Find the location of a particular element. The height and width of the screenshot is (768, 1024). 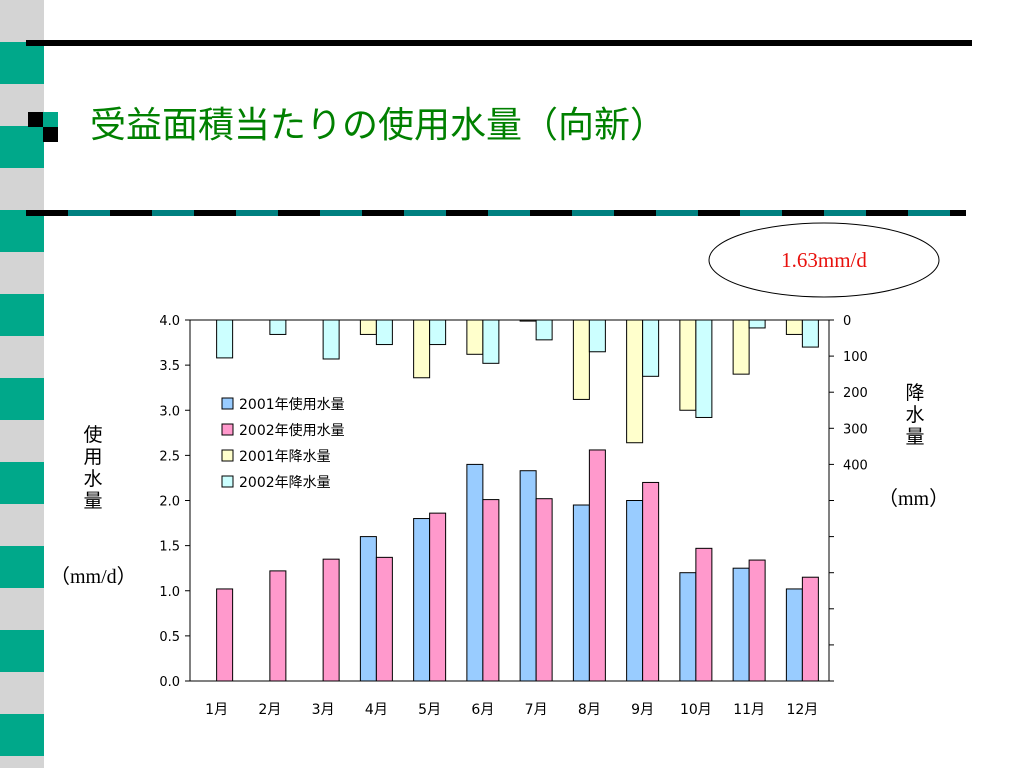

divider-dashed is located at coordinates (496, 213).